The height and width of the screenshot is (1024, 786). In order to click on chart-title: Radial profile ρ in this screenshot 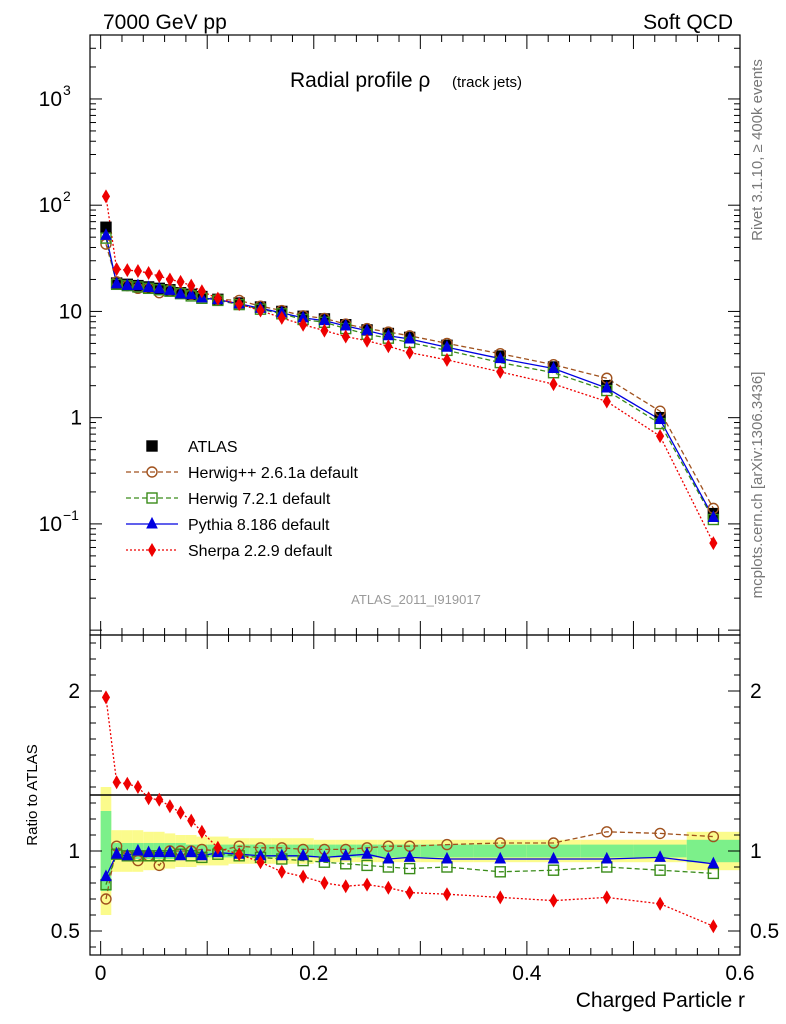, I will do `click(360, 80)`.